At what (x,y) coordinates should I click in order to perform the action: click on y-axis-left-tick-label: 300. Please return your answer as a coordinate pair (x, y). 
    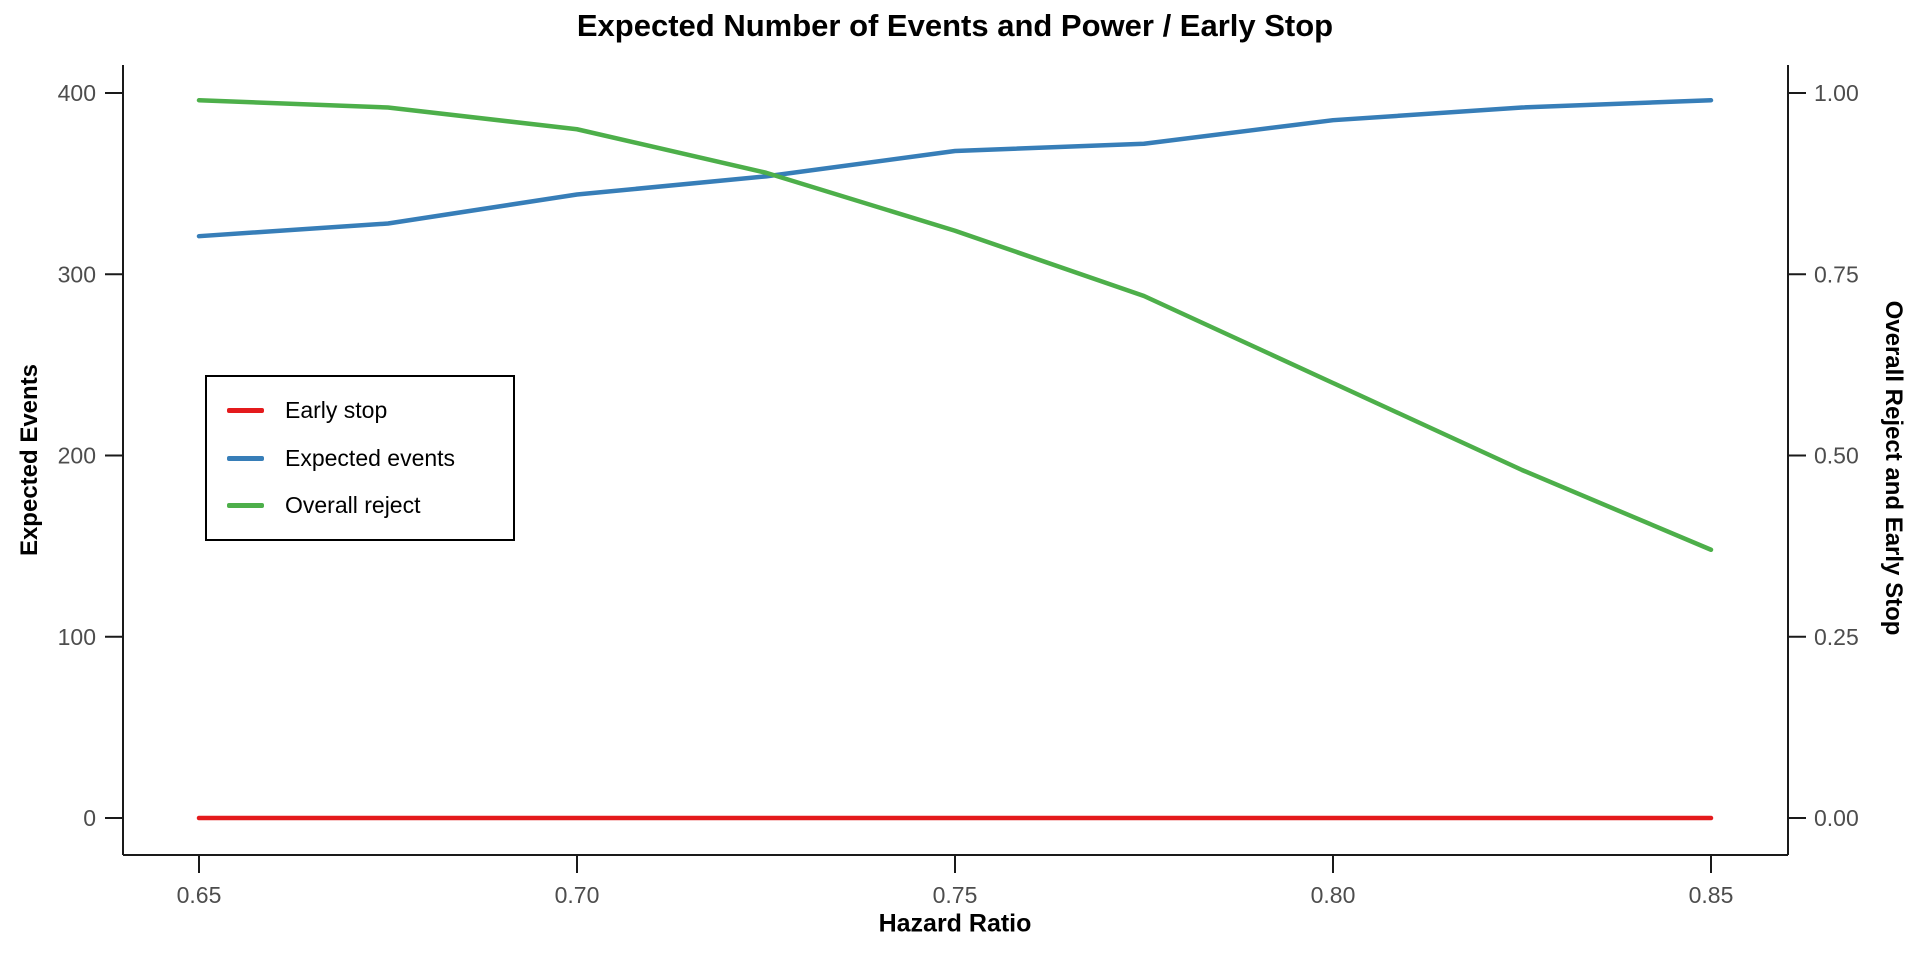
    Looking at the image, I should click on (77, 274).